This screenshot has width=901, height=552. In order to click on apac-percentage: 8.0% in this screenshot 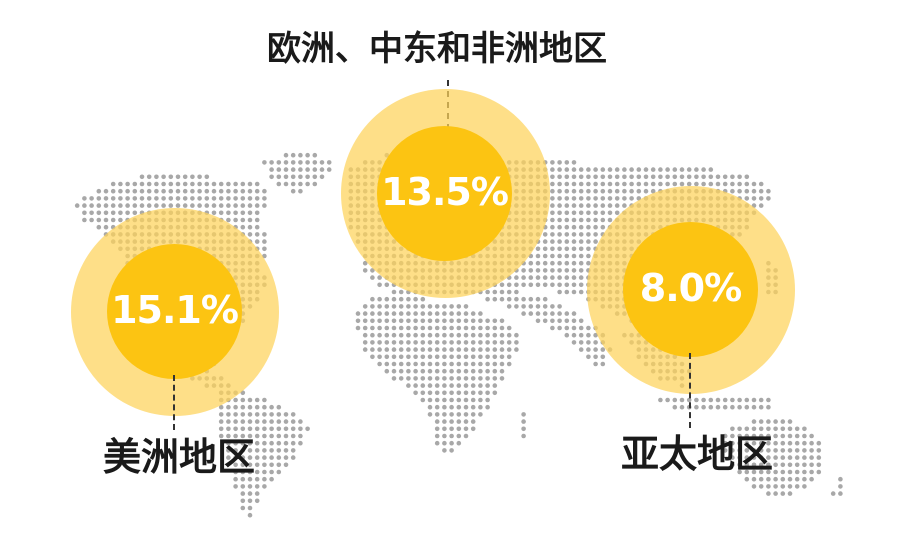, I will do `click(690, 288)`.